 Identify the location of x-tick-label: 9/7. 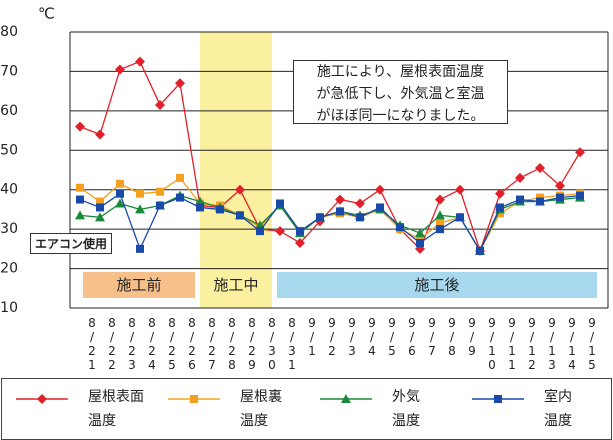
(432, 337).